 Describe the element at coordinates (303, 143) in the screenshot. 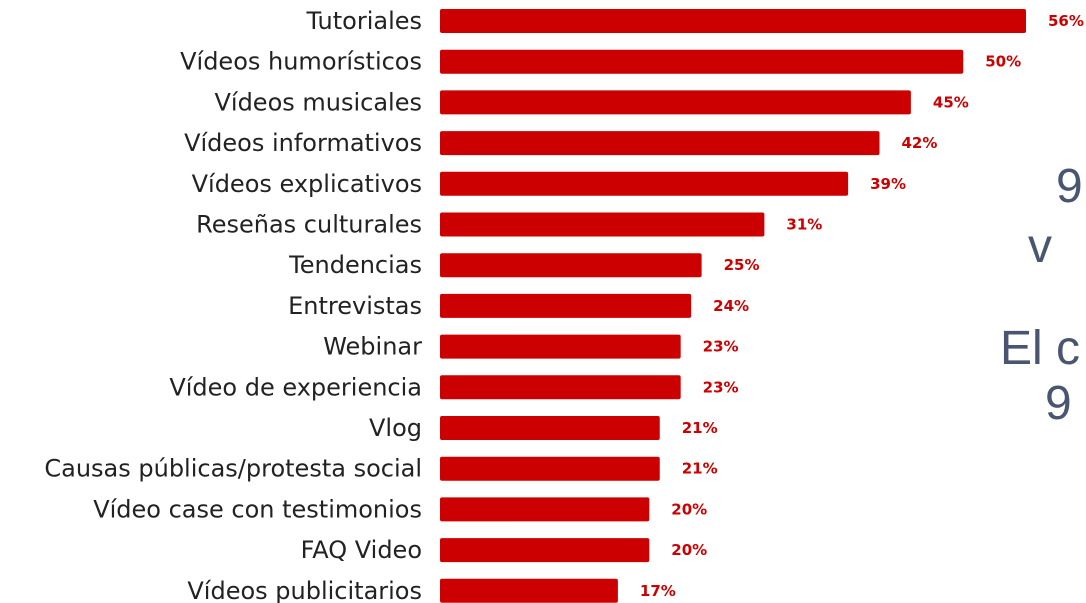

I see `category-label: Vídeos informativos` at that location.